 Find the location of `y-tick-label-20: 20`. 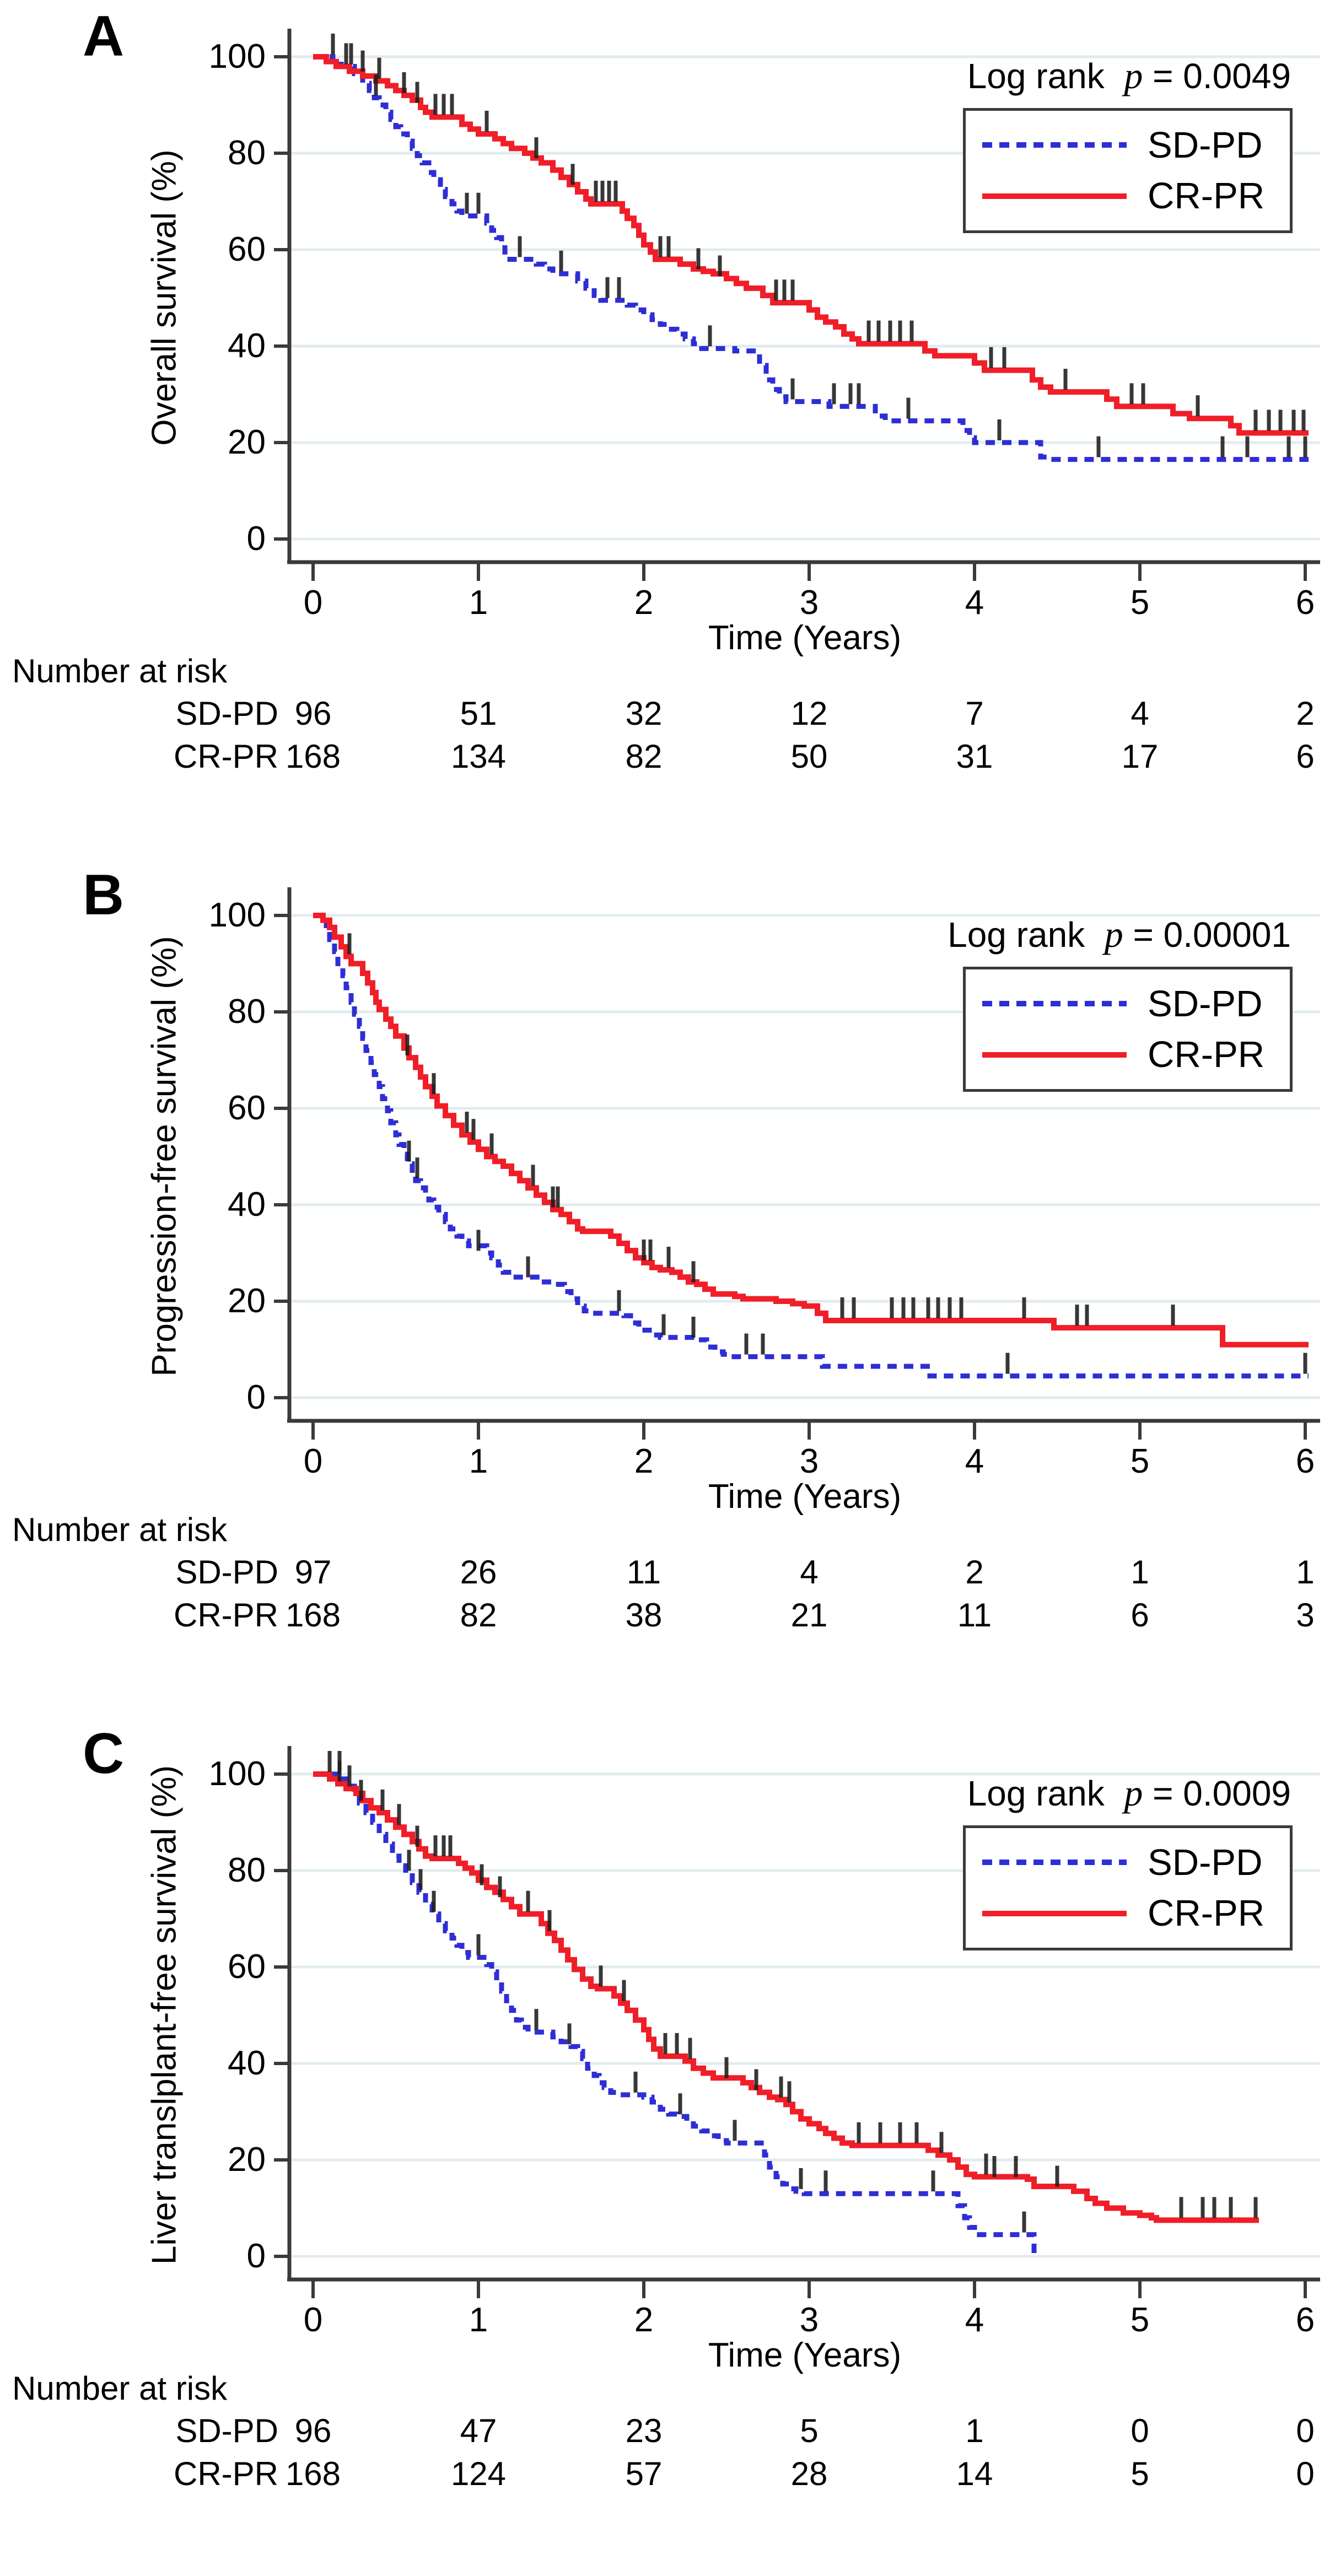

y-tick-label-20: 20 is located at coordinates (247, 2160).